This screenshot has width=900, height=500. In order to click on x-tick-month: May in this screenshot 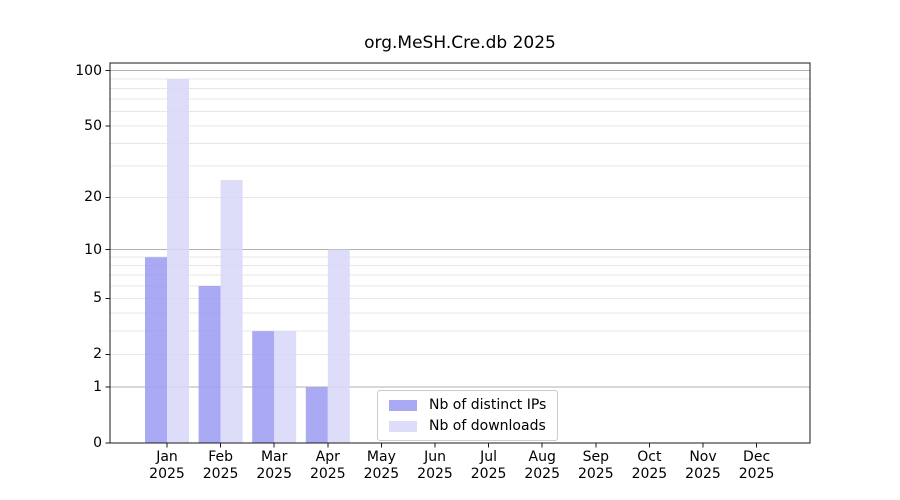, I will do `click(381, 457)`.